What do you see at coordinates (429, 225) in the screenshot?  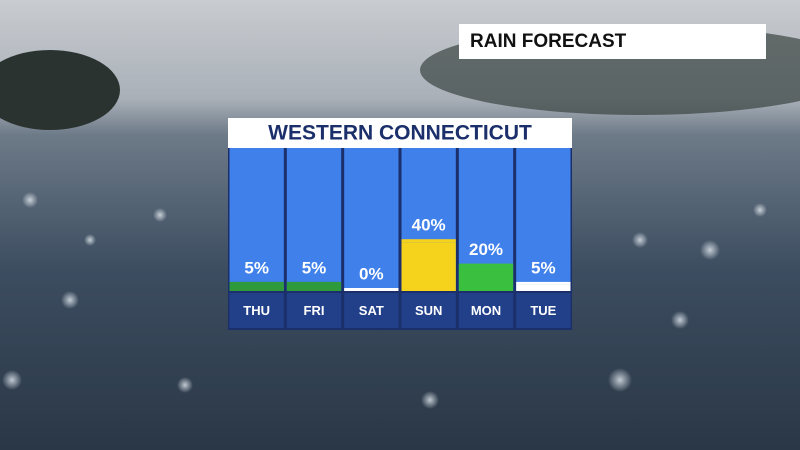 I see `value-label: 40%` at bounding box center [429, 225].